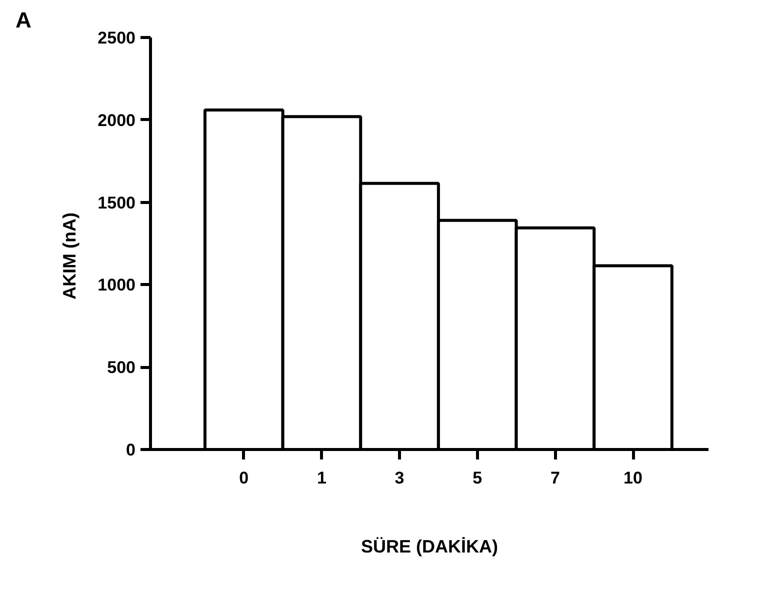 The width and height of the screenshot is (758, 599). Describe the element at coordinates (117, 38) in the screenshot. I see `y-tick-label: 2500` at that location.